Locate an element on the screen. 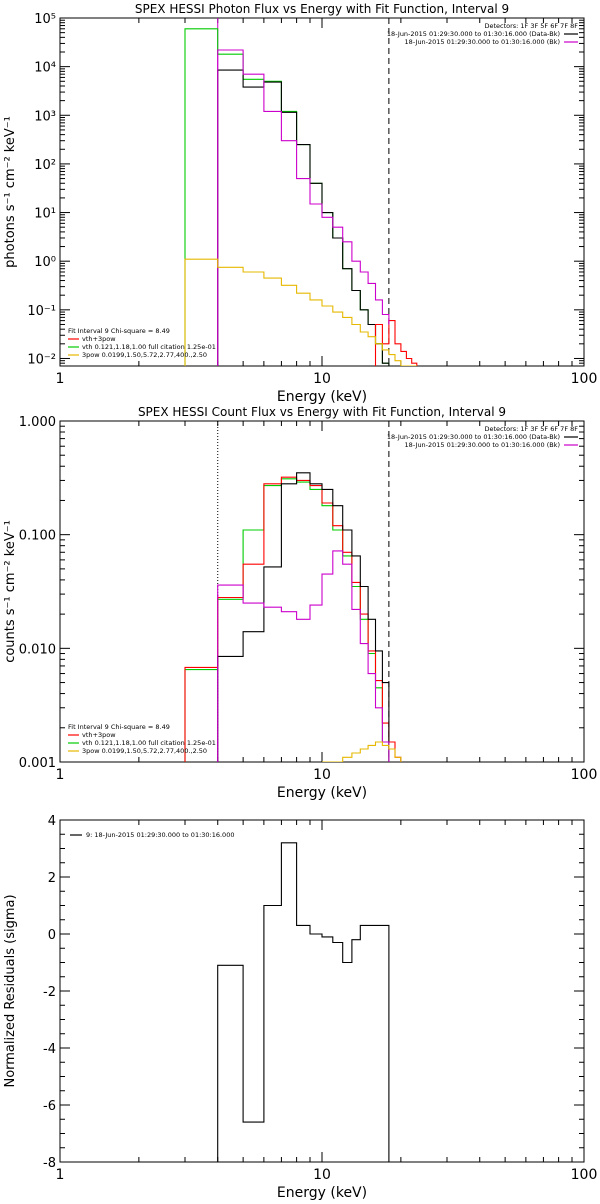 The image size is (600, 1204). y-axis-label: Normalized Residuals (sigma) is located at coordinates (10, 990).